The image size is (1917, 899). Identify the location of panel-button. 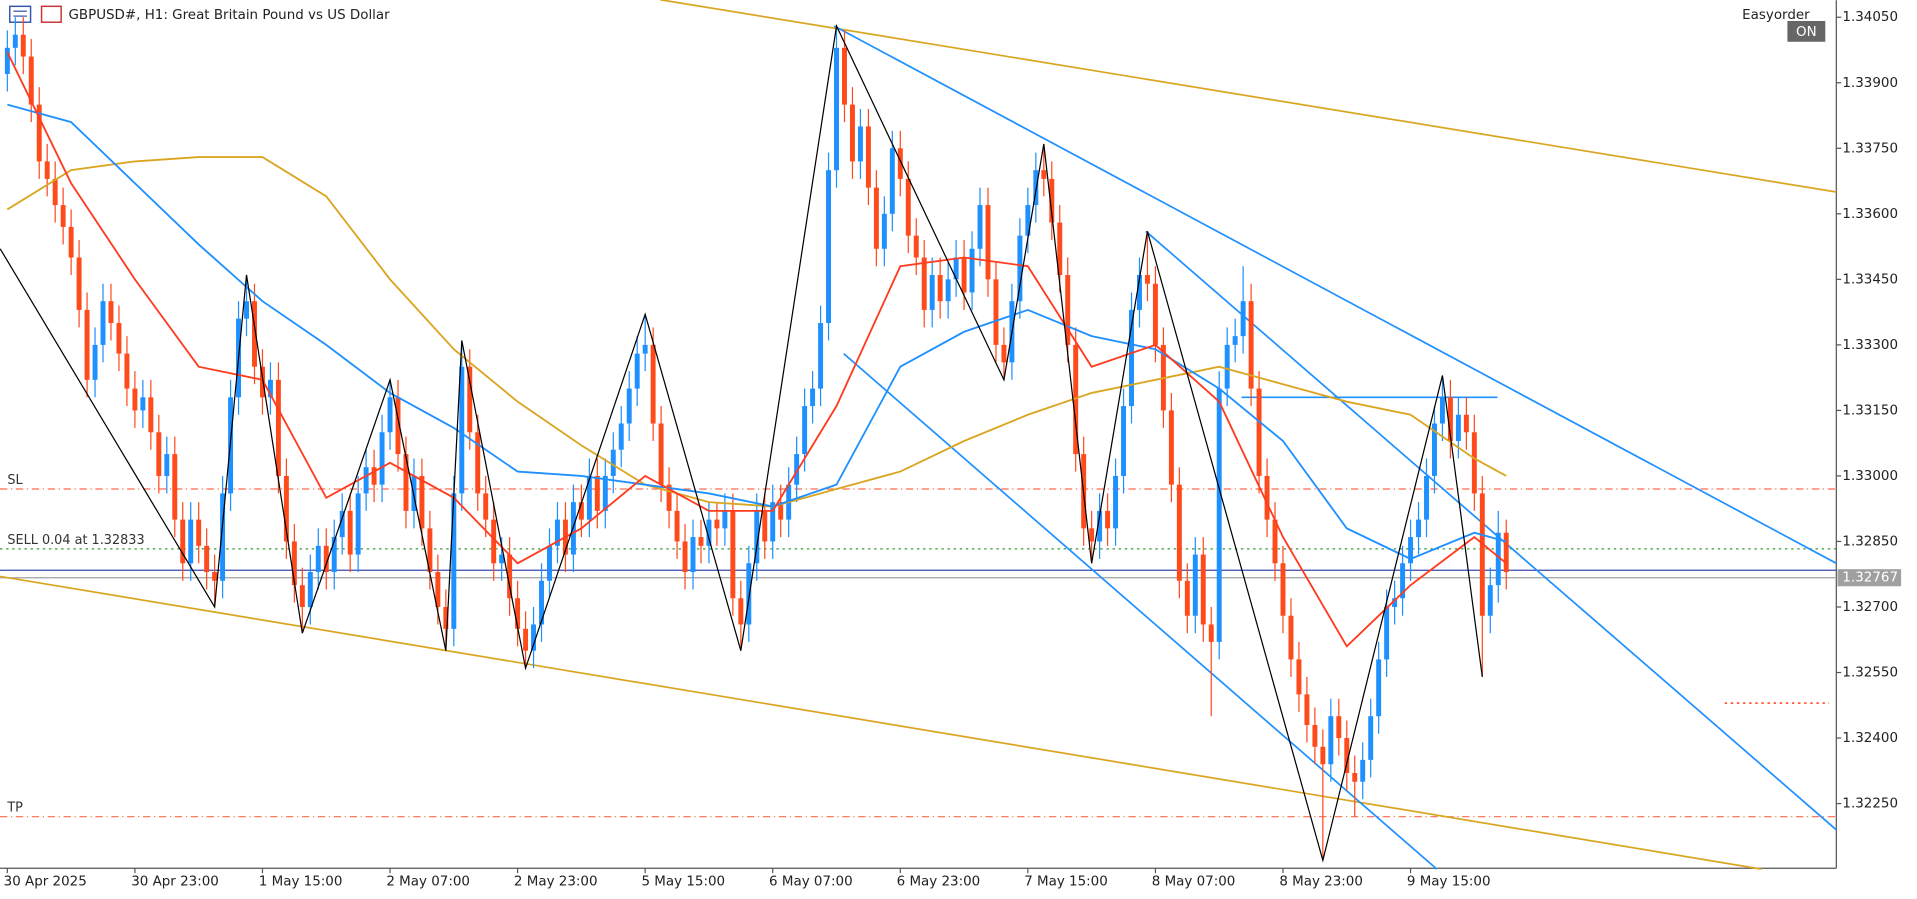
(1806, 31).